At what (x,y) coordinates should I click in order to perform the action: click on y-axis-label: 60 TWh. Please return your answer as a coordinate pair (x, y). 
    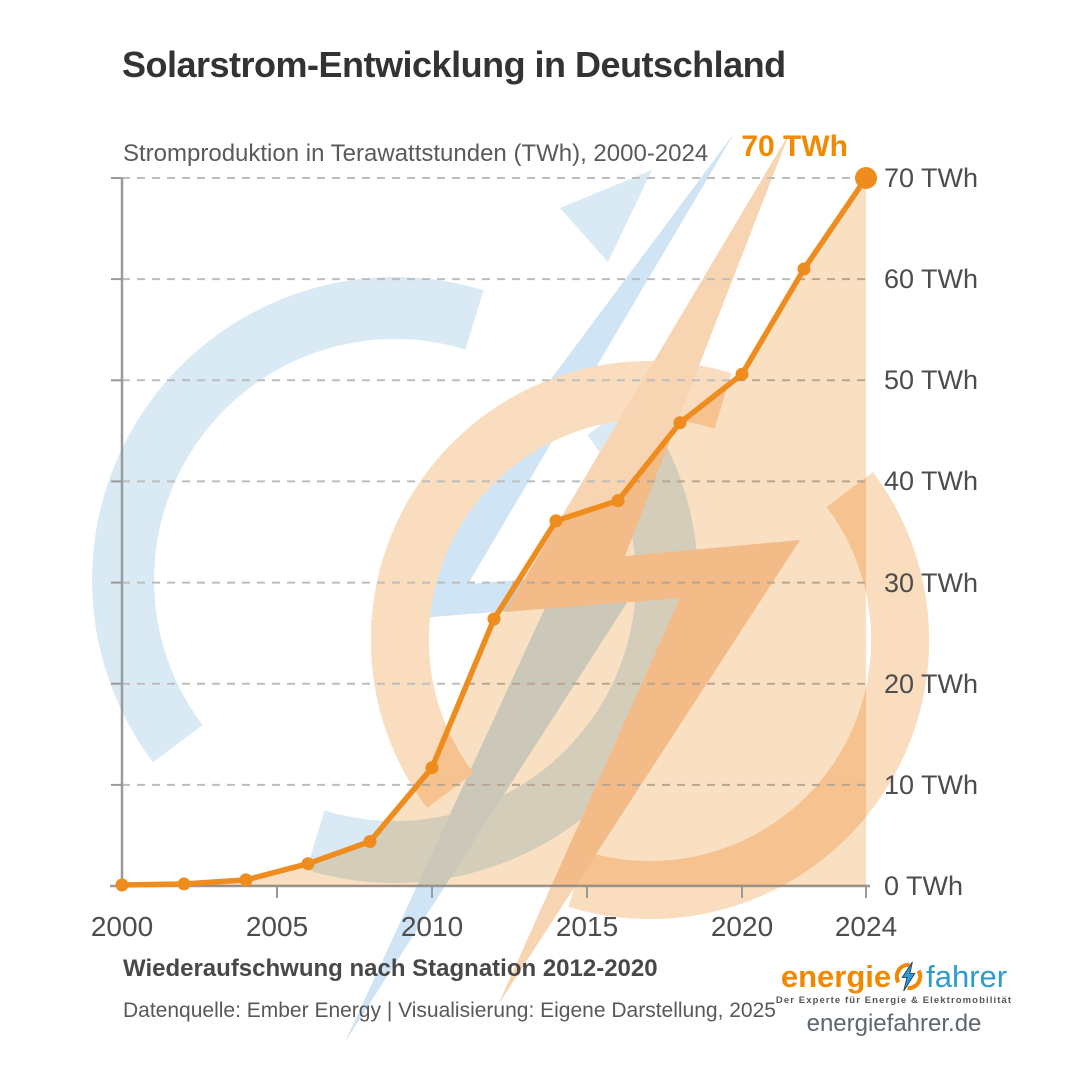
    Looking at the image, I should click on (931, 279).